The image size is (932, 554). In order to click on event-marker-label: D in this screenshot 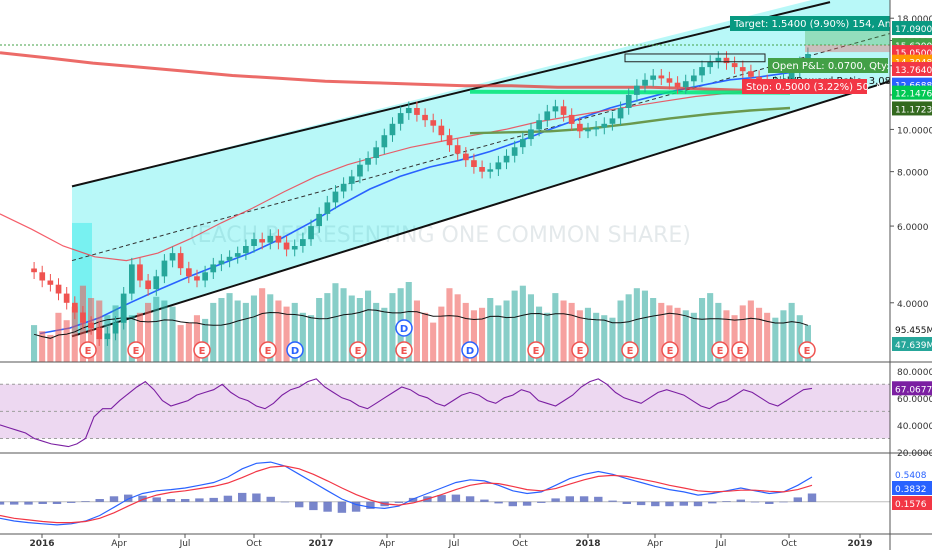, I will do `click(470, 351)`.